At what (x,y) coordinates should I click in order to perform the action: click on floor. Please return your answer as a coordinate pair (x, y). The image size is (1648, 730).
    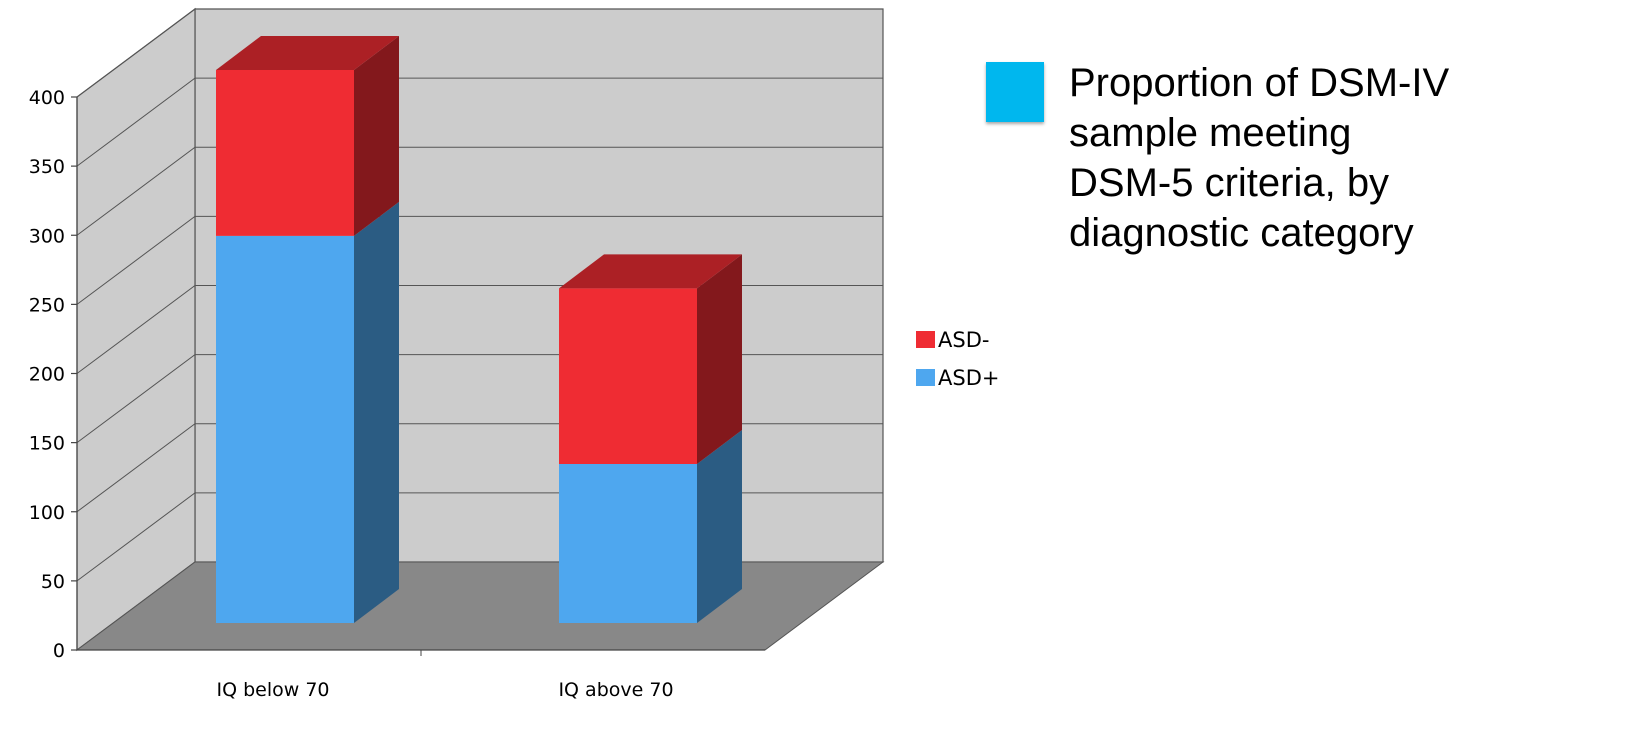
    Looking at the image, I should click on (480, 606).